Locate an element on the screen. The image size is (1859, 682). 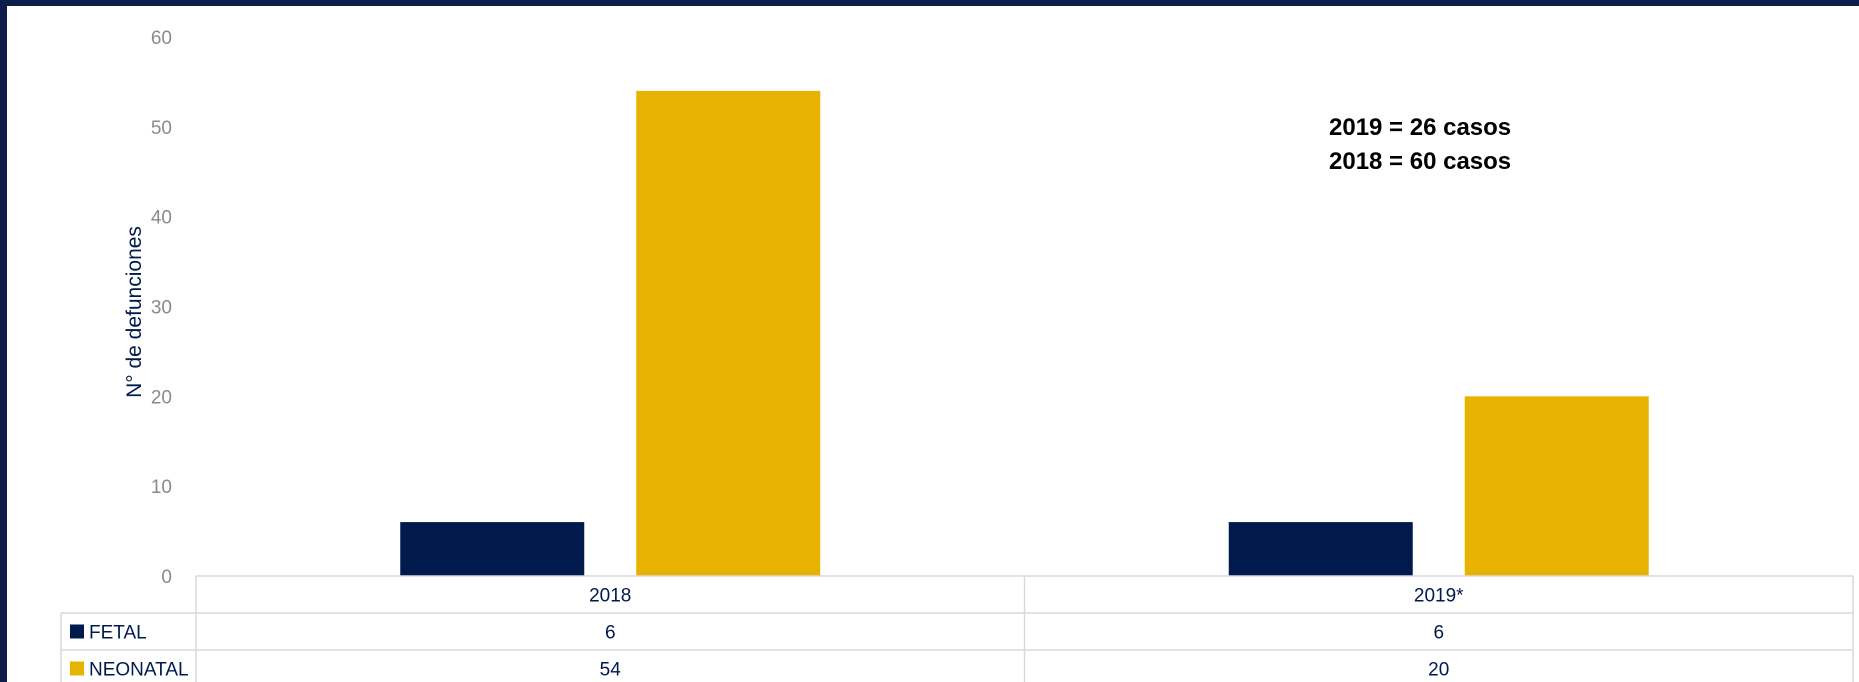
y-axis-ticks: 0 10 20 30 40 50 60 is located at coordinates (161, 308).